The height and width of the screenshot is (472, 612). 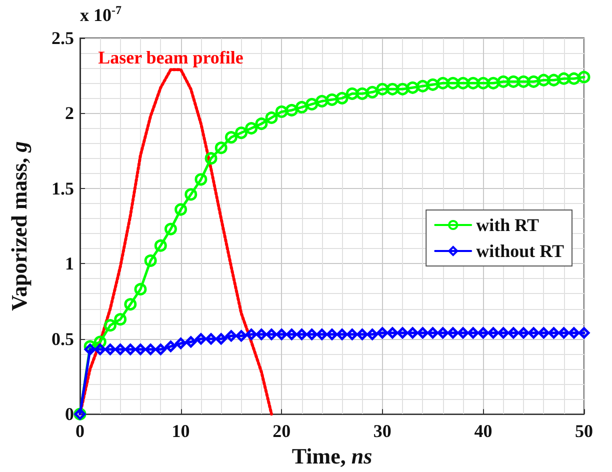 I want to click on y-axis-title: Vaporized mass, g, so click(x=19, y=226).